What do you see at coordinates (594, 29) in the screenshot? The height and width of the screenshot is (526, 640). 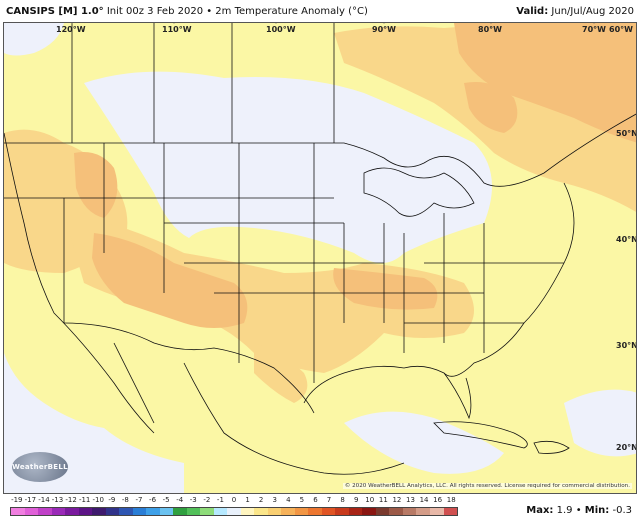 I see `lon-label-70w: 70°W` at bounding box center [594, 29].